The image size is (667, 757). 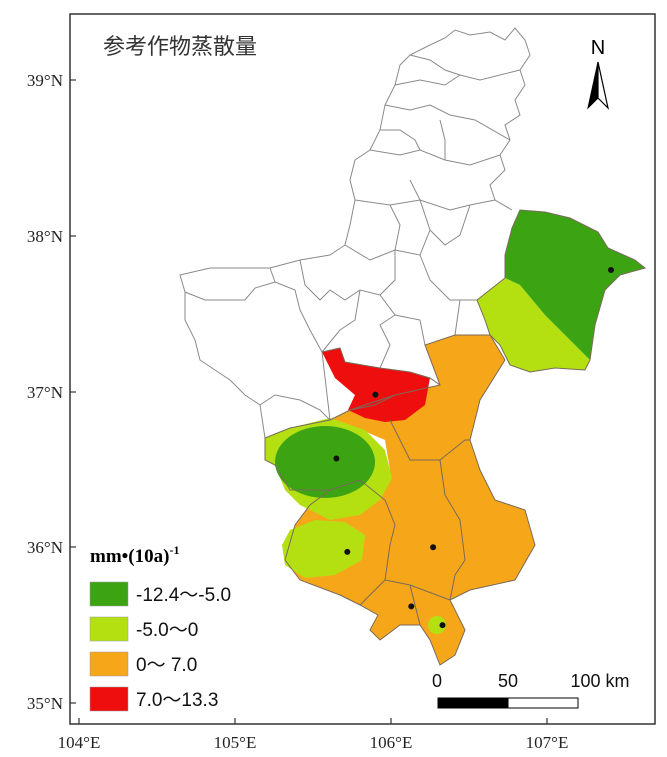 I want to click on north-label: N, so click(x=598, y=48).